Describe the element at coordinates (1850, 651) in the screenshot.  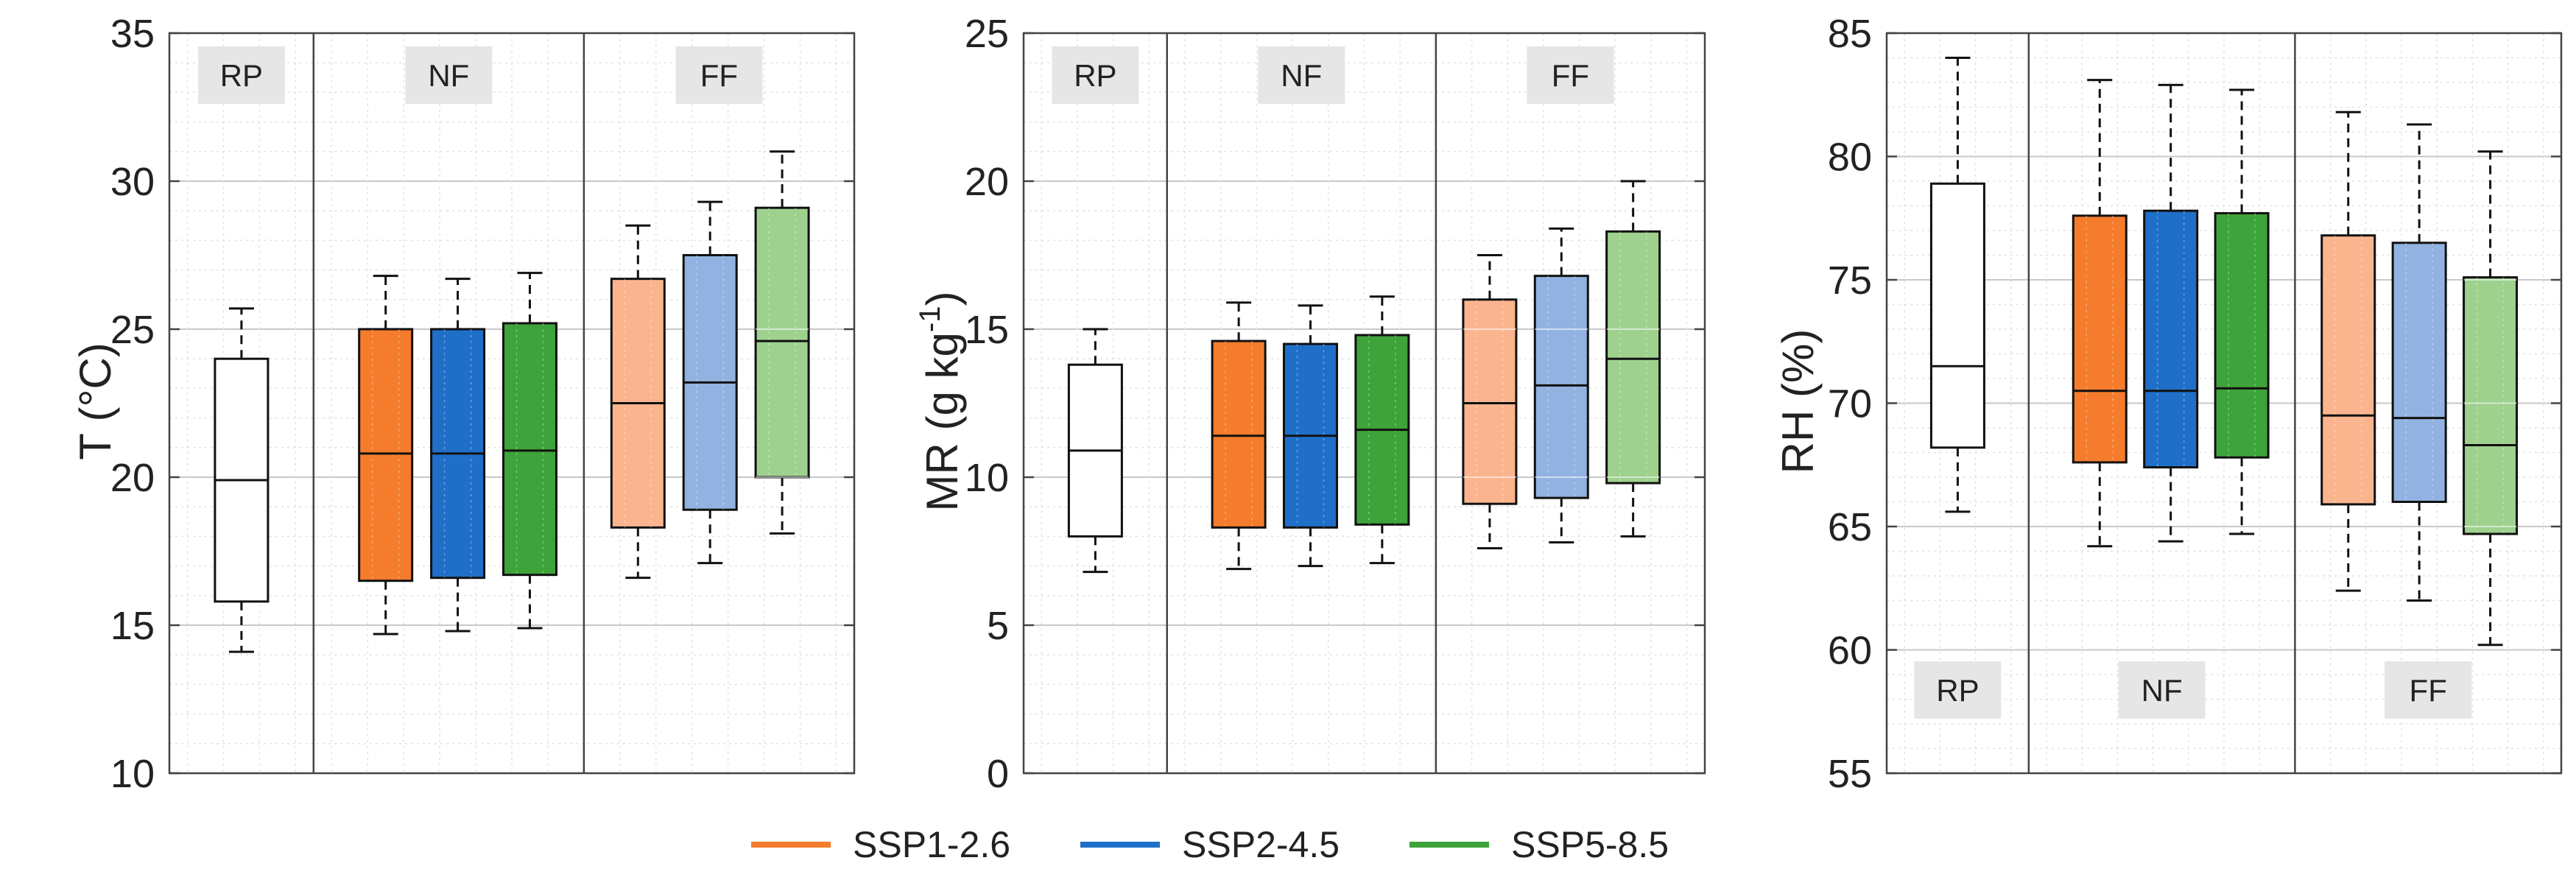
I see `y-tick-label: 60` at that location.